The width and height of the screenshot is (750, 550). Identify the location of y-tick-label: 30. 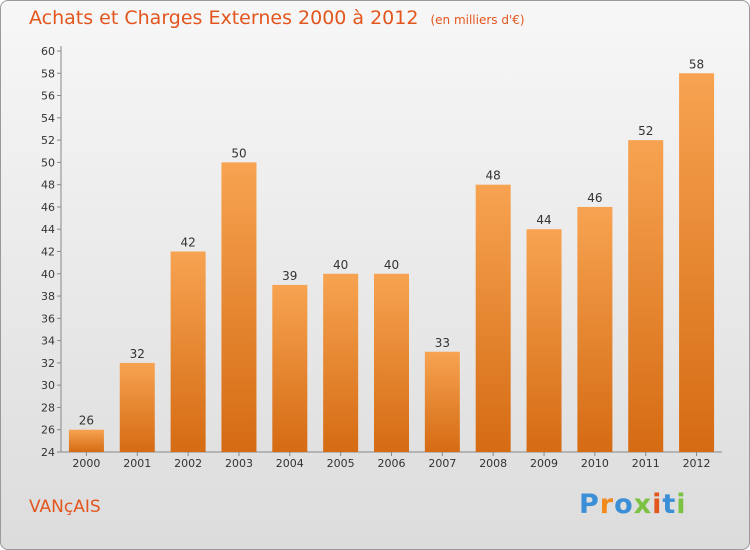
(48, 385).